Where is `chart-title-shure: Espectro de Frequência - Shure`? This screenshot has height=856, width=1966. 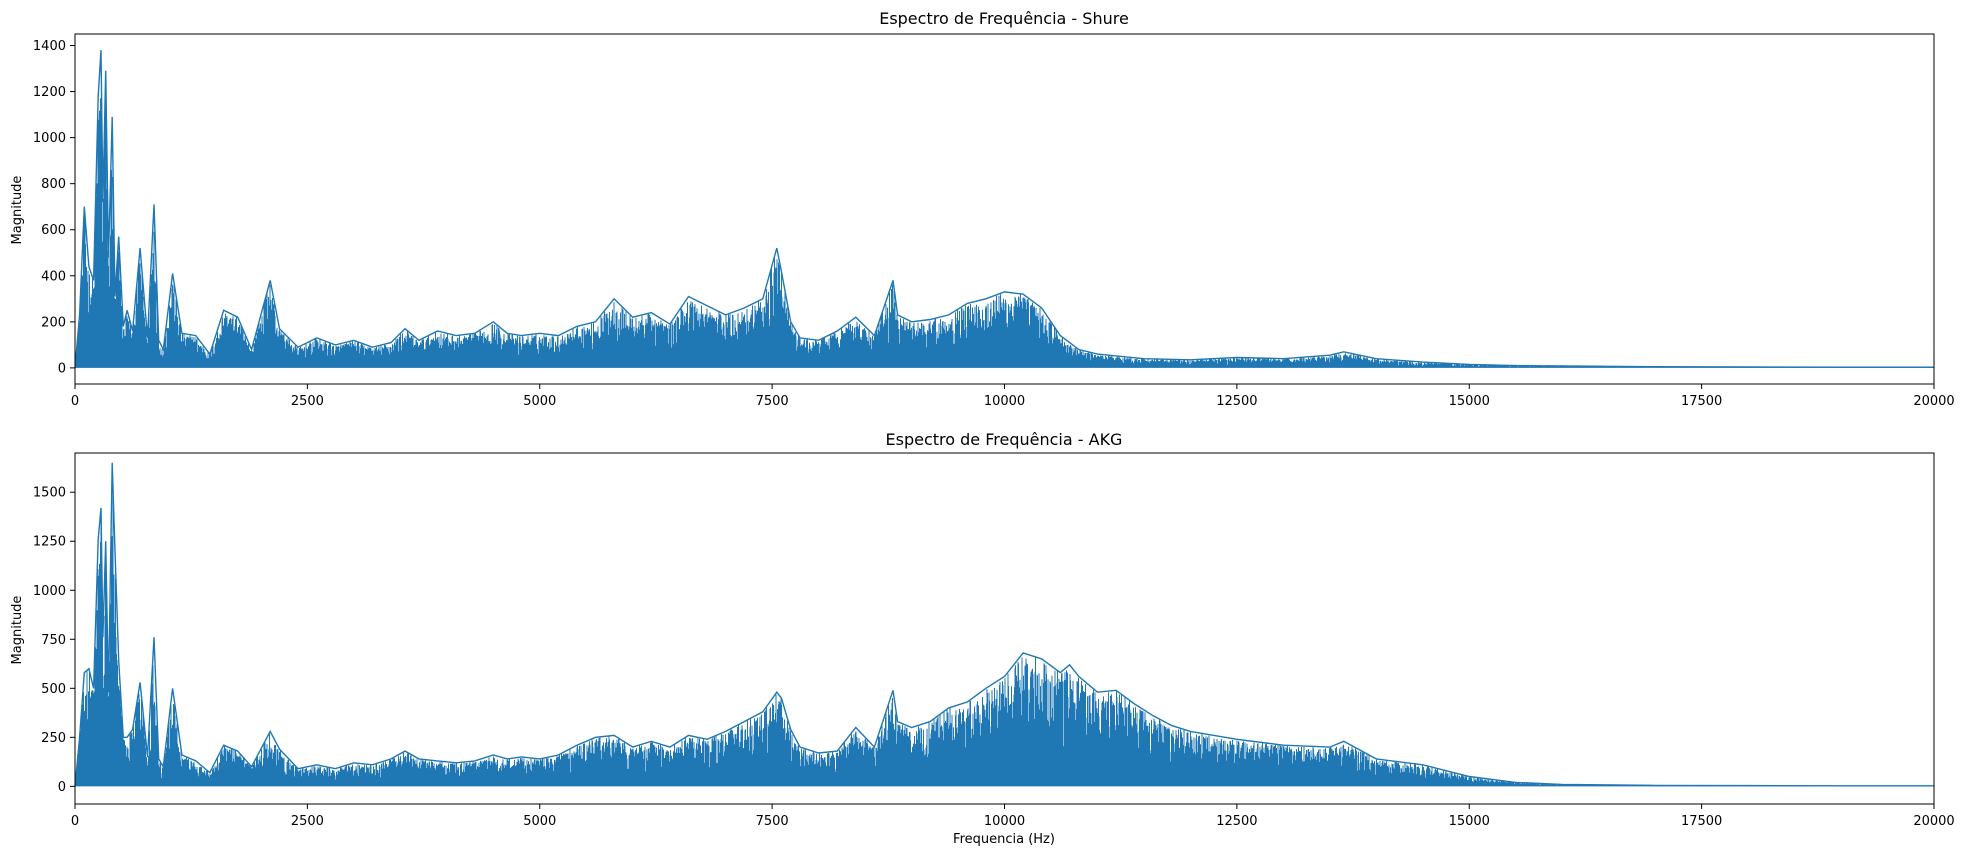
chart-title-shure: Espectro de Frequência - Shure is located at coordinates (1004, 18).